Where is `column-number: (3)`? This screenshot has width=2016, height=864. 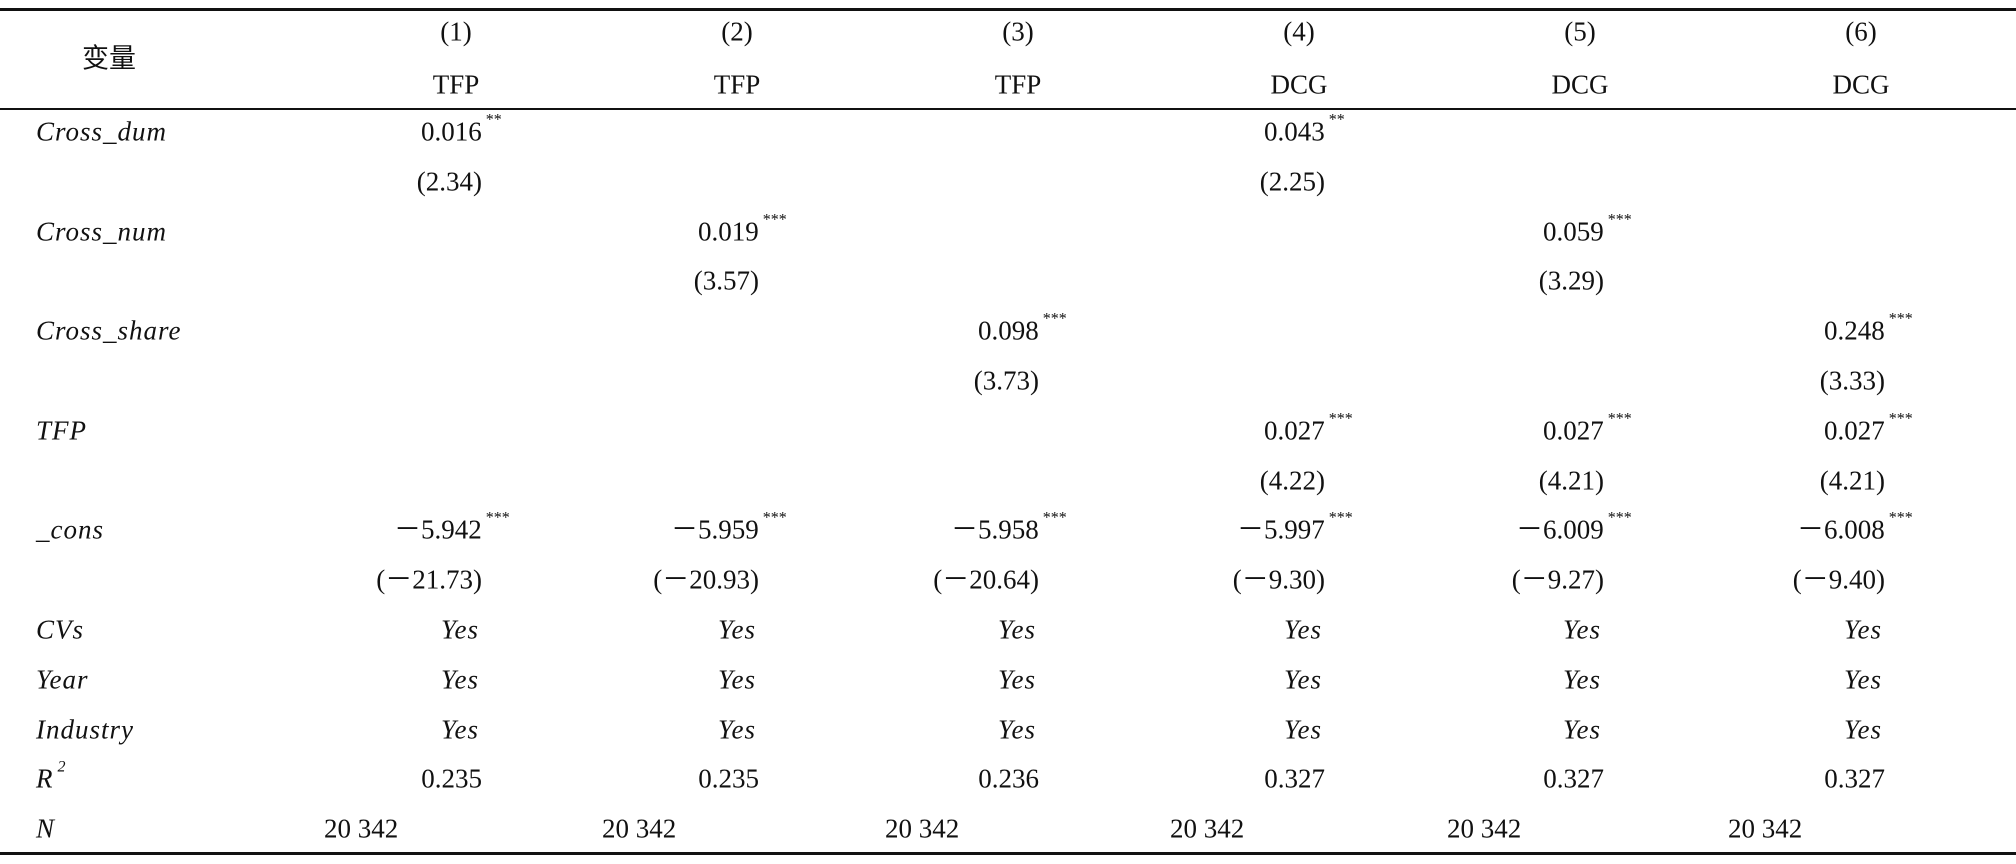
column-number: (3) is located at coordinates (1018, 31).